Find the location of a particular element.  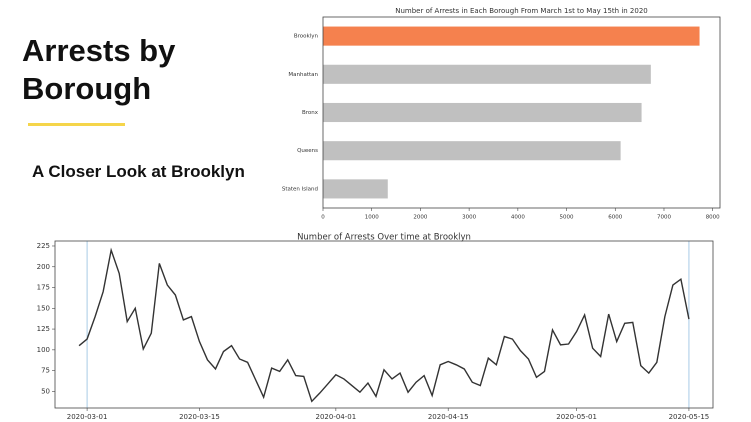

accent-rule is located at coordinates (76, 124).